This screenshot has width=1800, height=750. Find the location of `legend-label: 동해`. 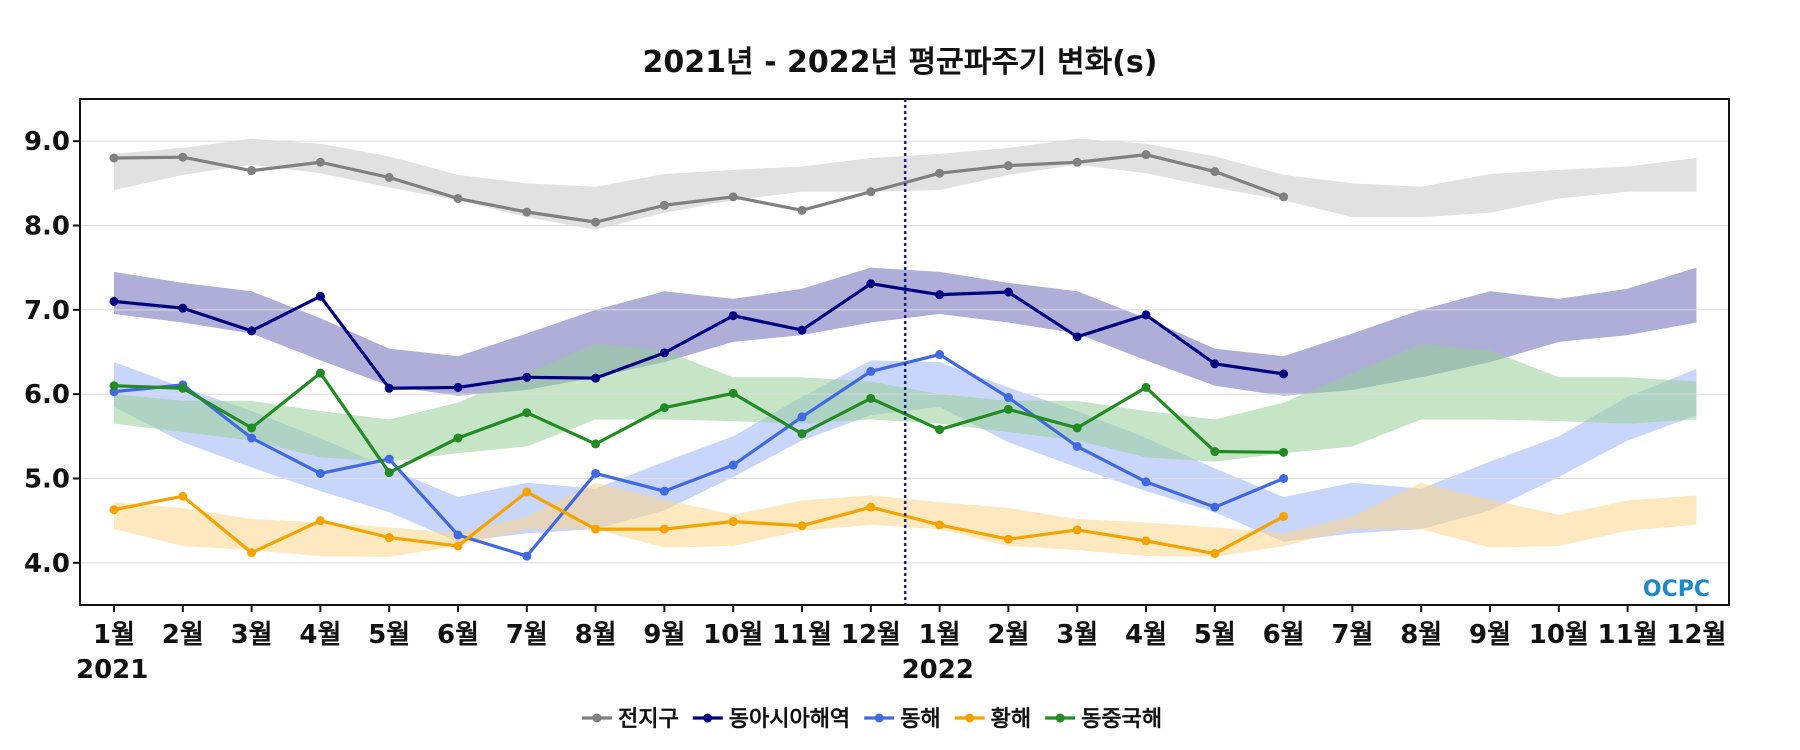

legend-label: 동해 is located at coordinates (920, 719).